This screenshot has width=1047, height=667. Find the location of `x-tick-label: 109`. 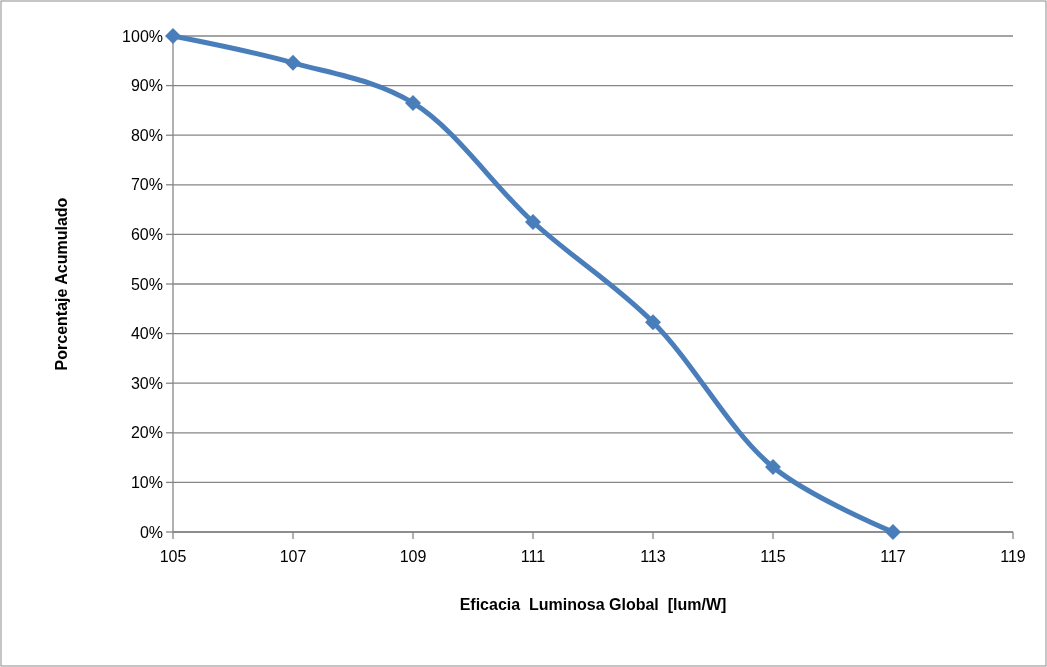

x-tick-label: 109 is located at coordinates (413, 556).